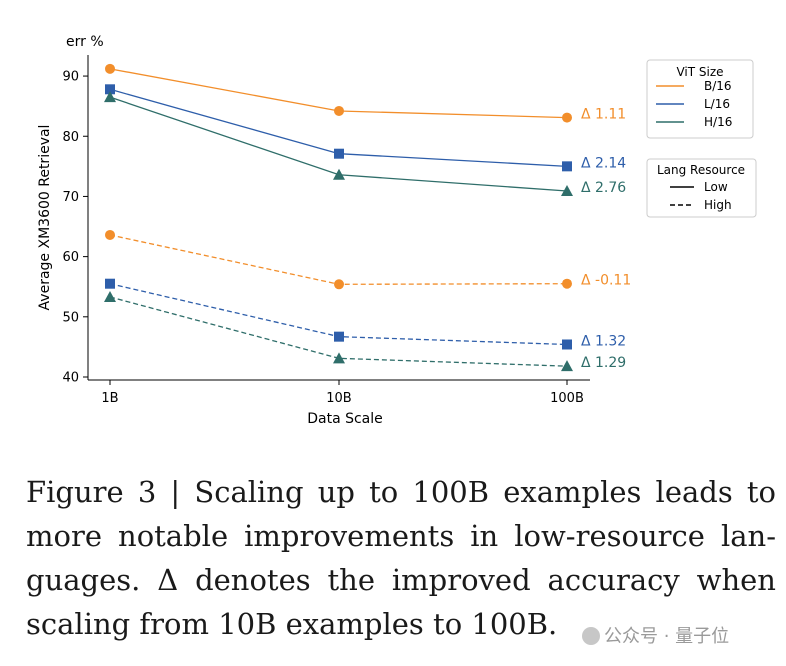 Image resolution: width=786 pixels, height=666 pixels. What do you see at coordinates (338, 398) in the screenshot?
I see `x-tick-label: 10B` at bounding box center [338, 398].